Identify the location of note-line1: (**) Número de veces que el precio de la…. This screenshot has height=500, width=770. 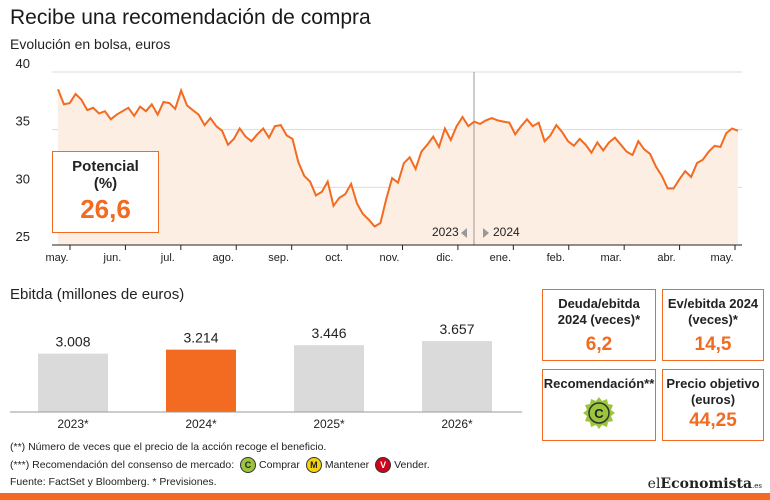
(168, 447).